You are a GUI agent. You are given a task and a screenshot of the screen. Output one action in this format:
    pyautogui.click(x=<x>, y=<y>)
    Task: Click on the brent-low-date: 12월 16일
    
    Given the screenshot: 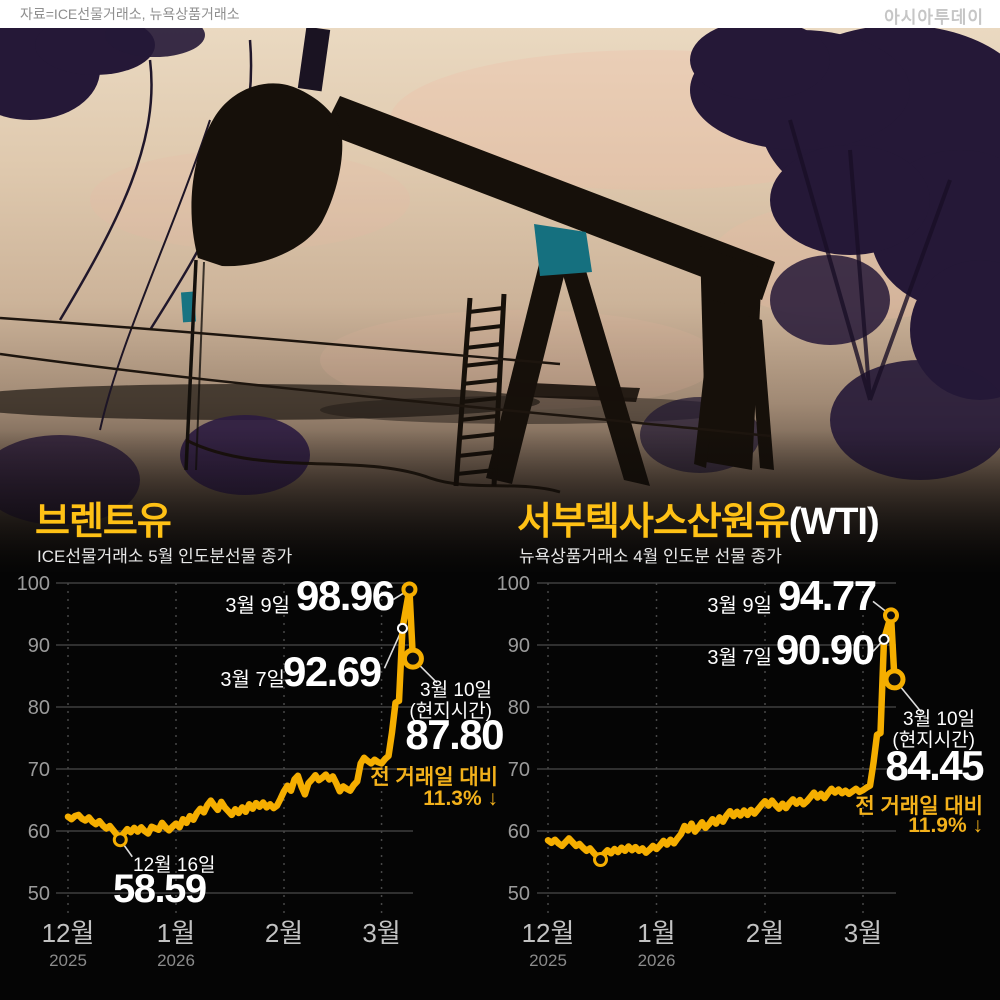 What is the action you would take?
    pyautogui.click(x=174, y=865)
    